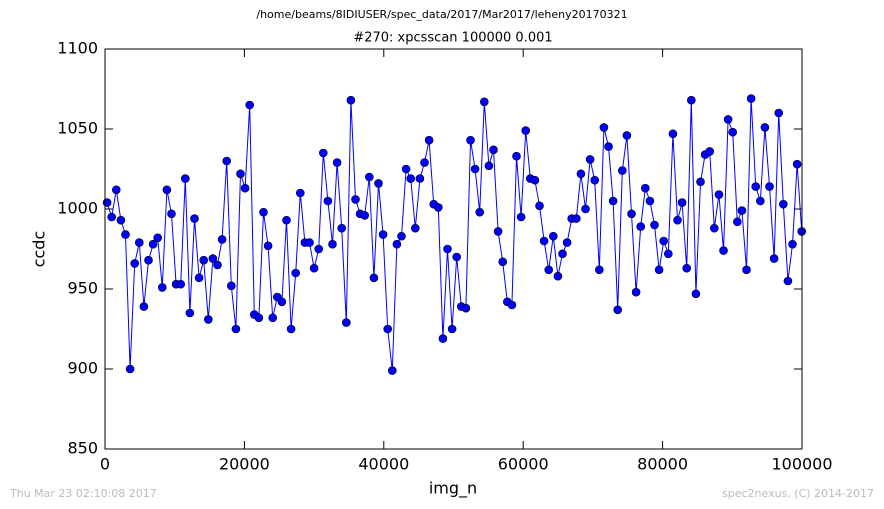 The width and height of the screenshot is (884, 509). I want to click on x-tick-label: 40000, so click(383, 464).